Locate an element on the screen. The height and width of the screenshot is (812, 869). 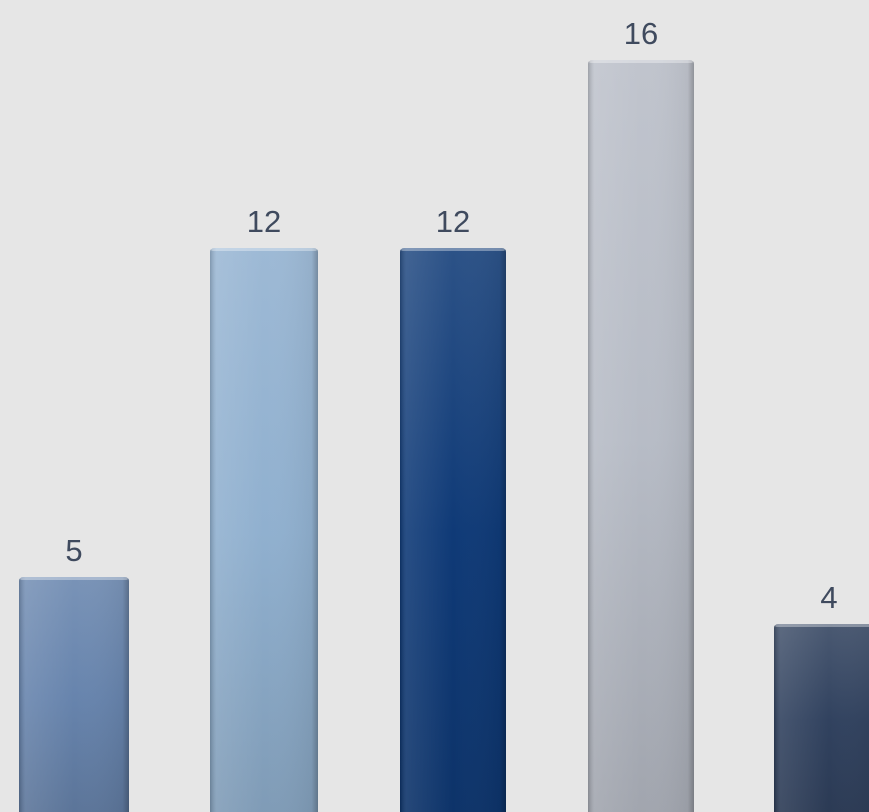
data-label-2: 12 is located at coordinates (264, 221).